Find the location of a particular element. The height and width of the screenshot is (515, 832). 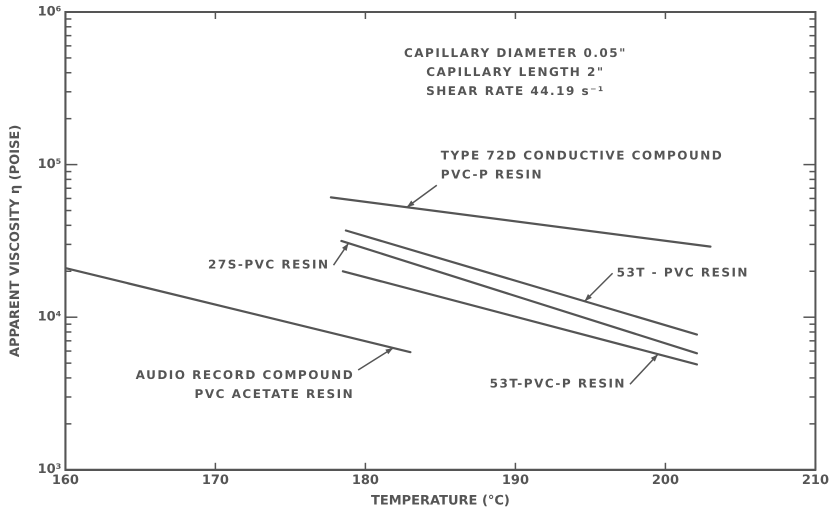

annotation: CAPILLARY DIAMETER 0.05" is located at coordinates (515, 53).